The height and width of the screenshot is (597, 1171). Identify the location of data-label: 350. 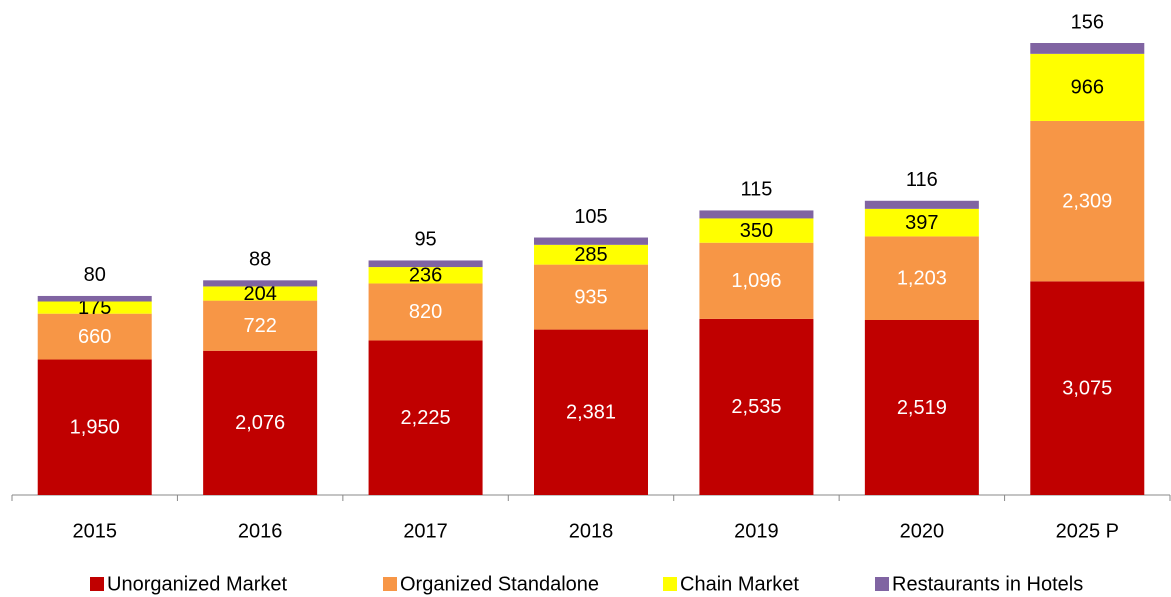
(756, 231).